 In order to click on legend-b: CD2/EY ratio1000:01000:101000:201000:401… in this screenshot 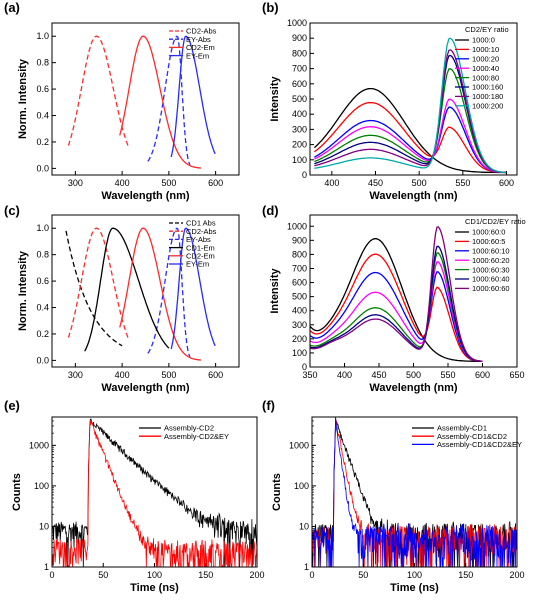, I will do `click(482, 68)`.